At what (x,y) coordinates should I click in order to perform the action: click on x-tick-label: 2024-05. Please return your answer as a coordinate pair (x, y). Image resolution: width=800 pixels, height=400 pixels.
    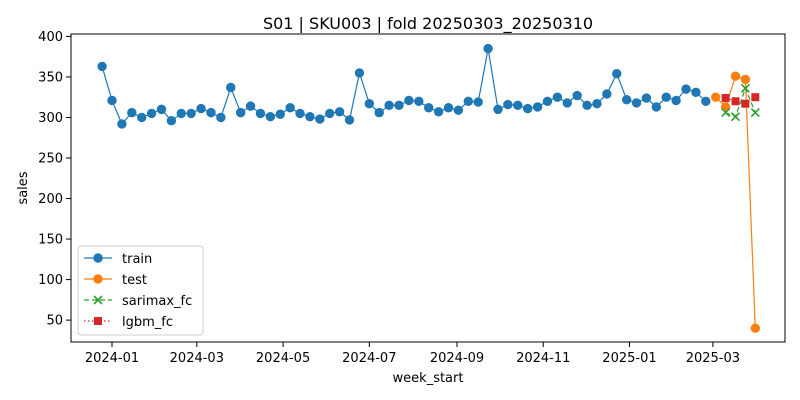
    Looking at the image, I should click on (283, 358).